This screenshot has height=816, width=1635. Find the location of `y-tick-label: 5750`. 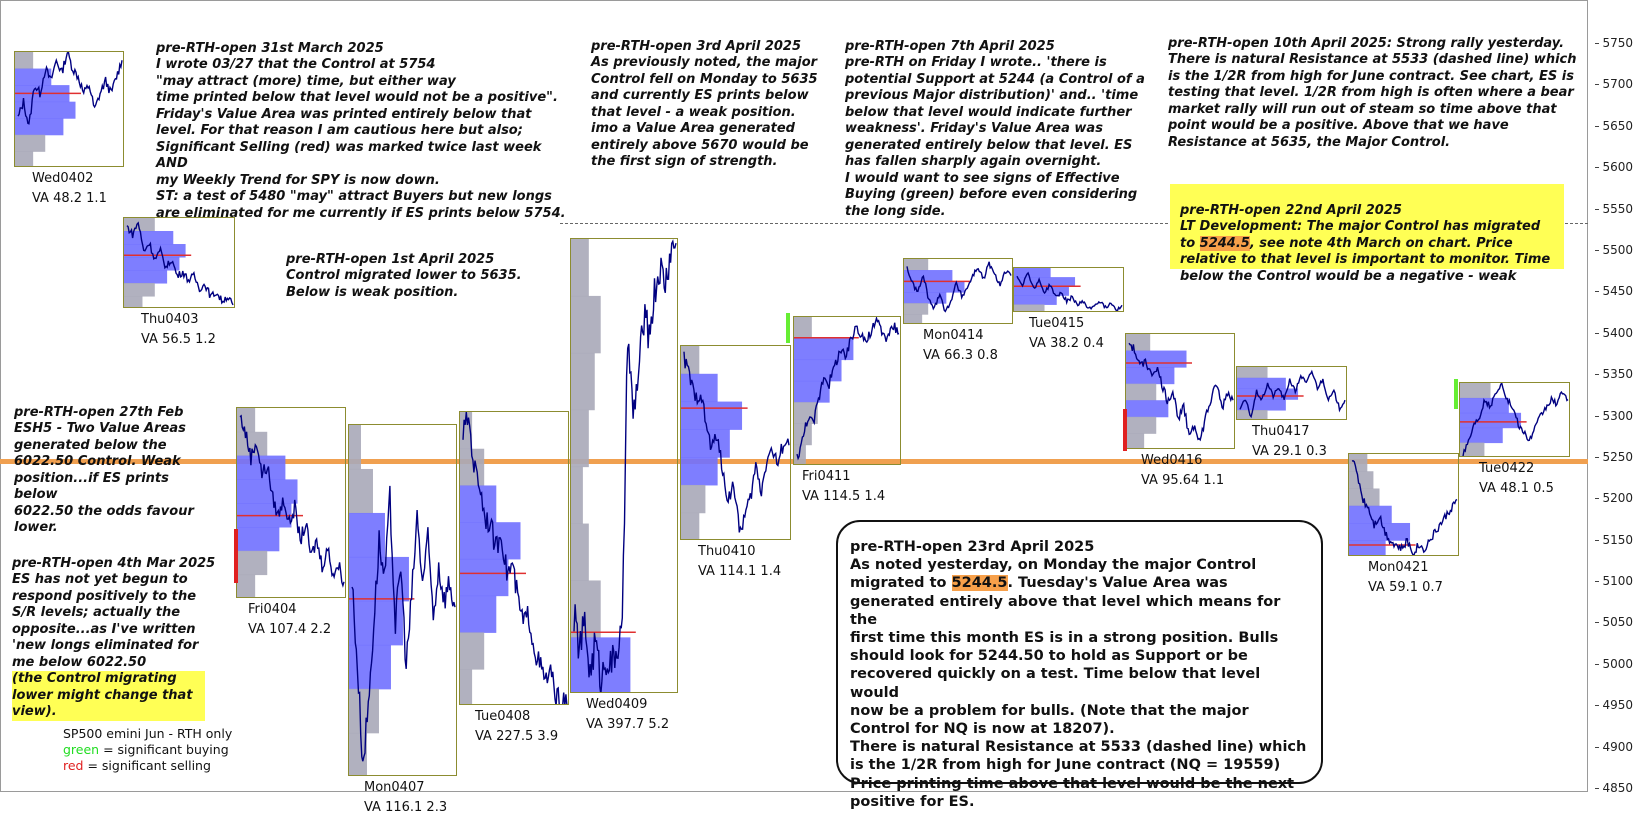

y-tick-label: 5750 is located at coordinates (1614, 43).